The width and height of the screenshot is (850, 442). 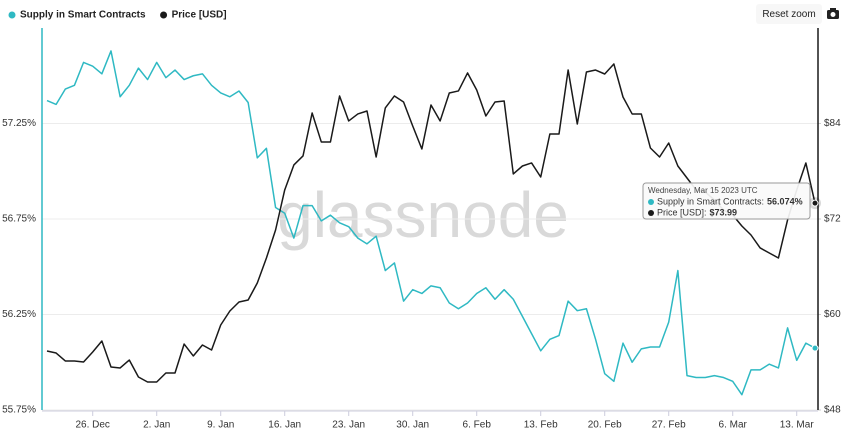 I want to click on x-tick-label: 6. Mar, so click(x=733, y=425).